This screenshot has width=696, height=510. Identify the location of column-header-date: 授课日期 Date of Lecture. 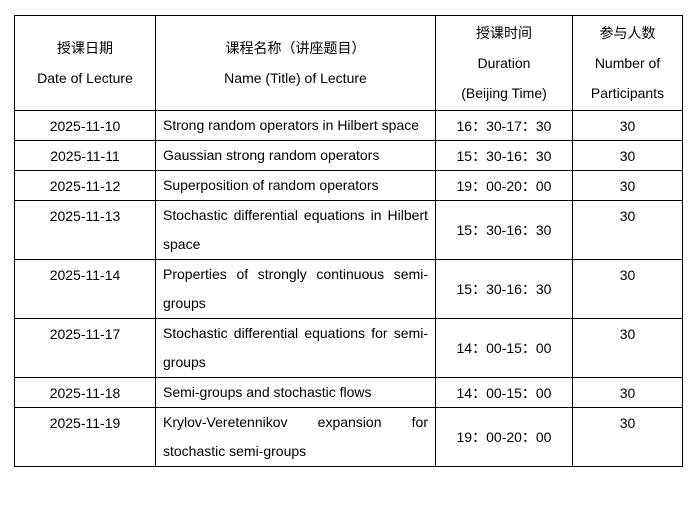
(85, 63).